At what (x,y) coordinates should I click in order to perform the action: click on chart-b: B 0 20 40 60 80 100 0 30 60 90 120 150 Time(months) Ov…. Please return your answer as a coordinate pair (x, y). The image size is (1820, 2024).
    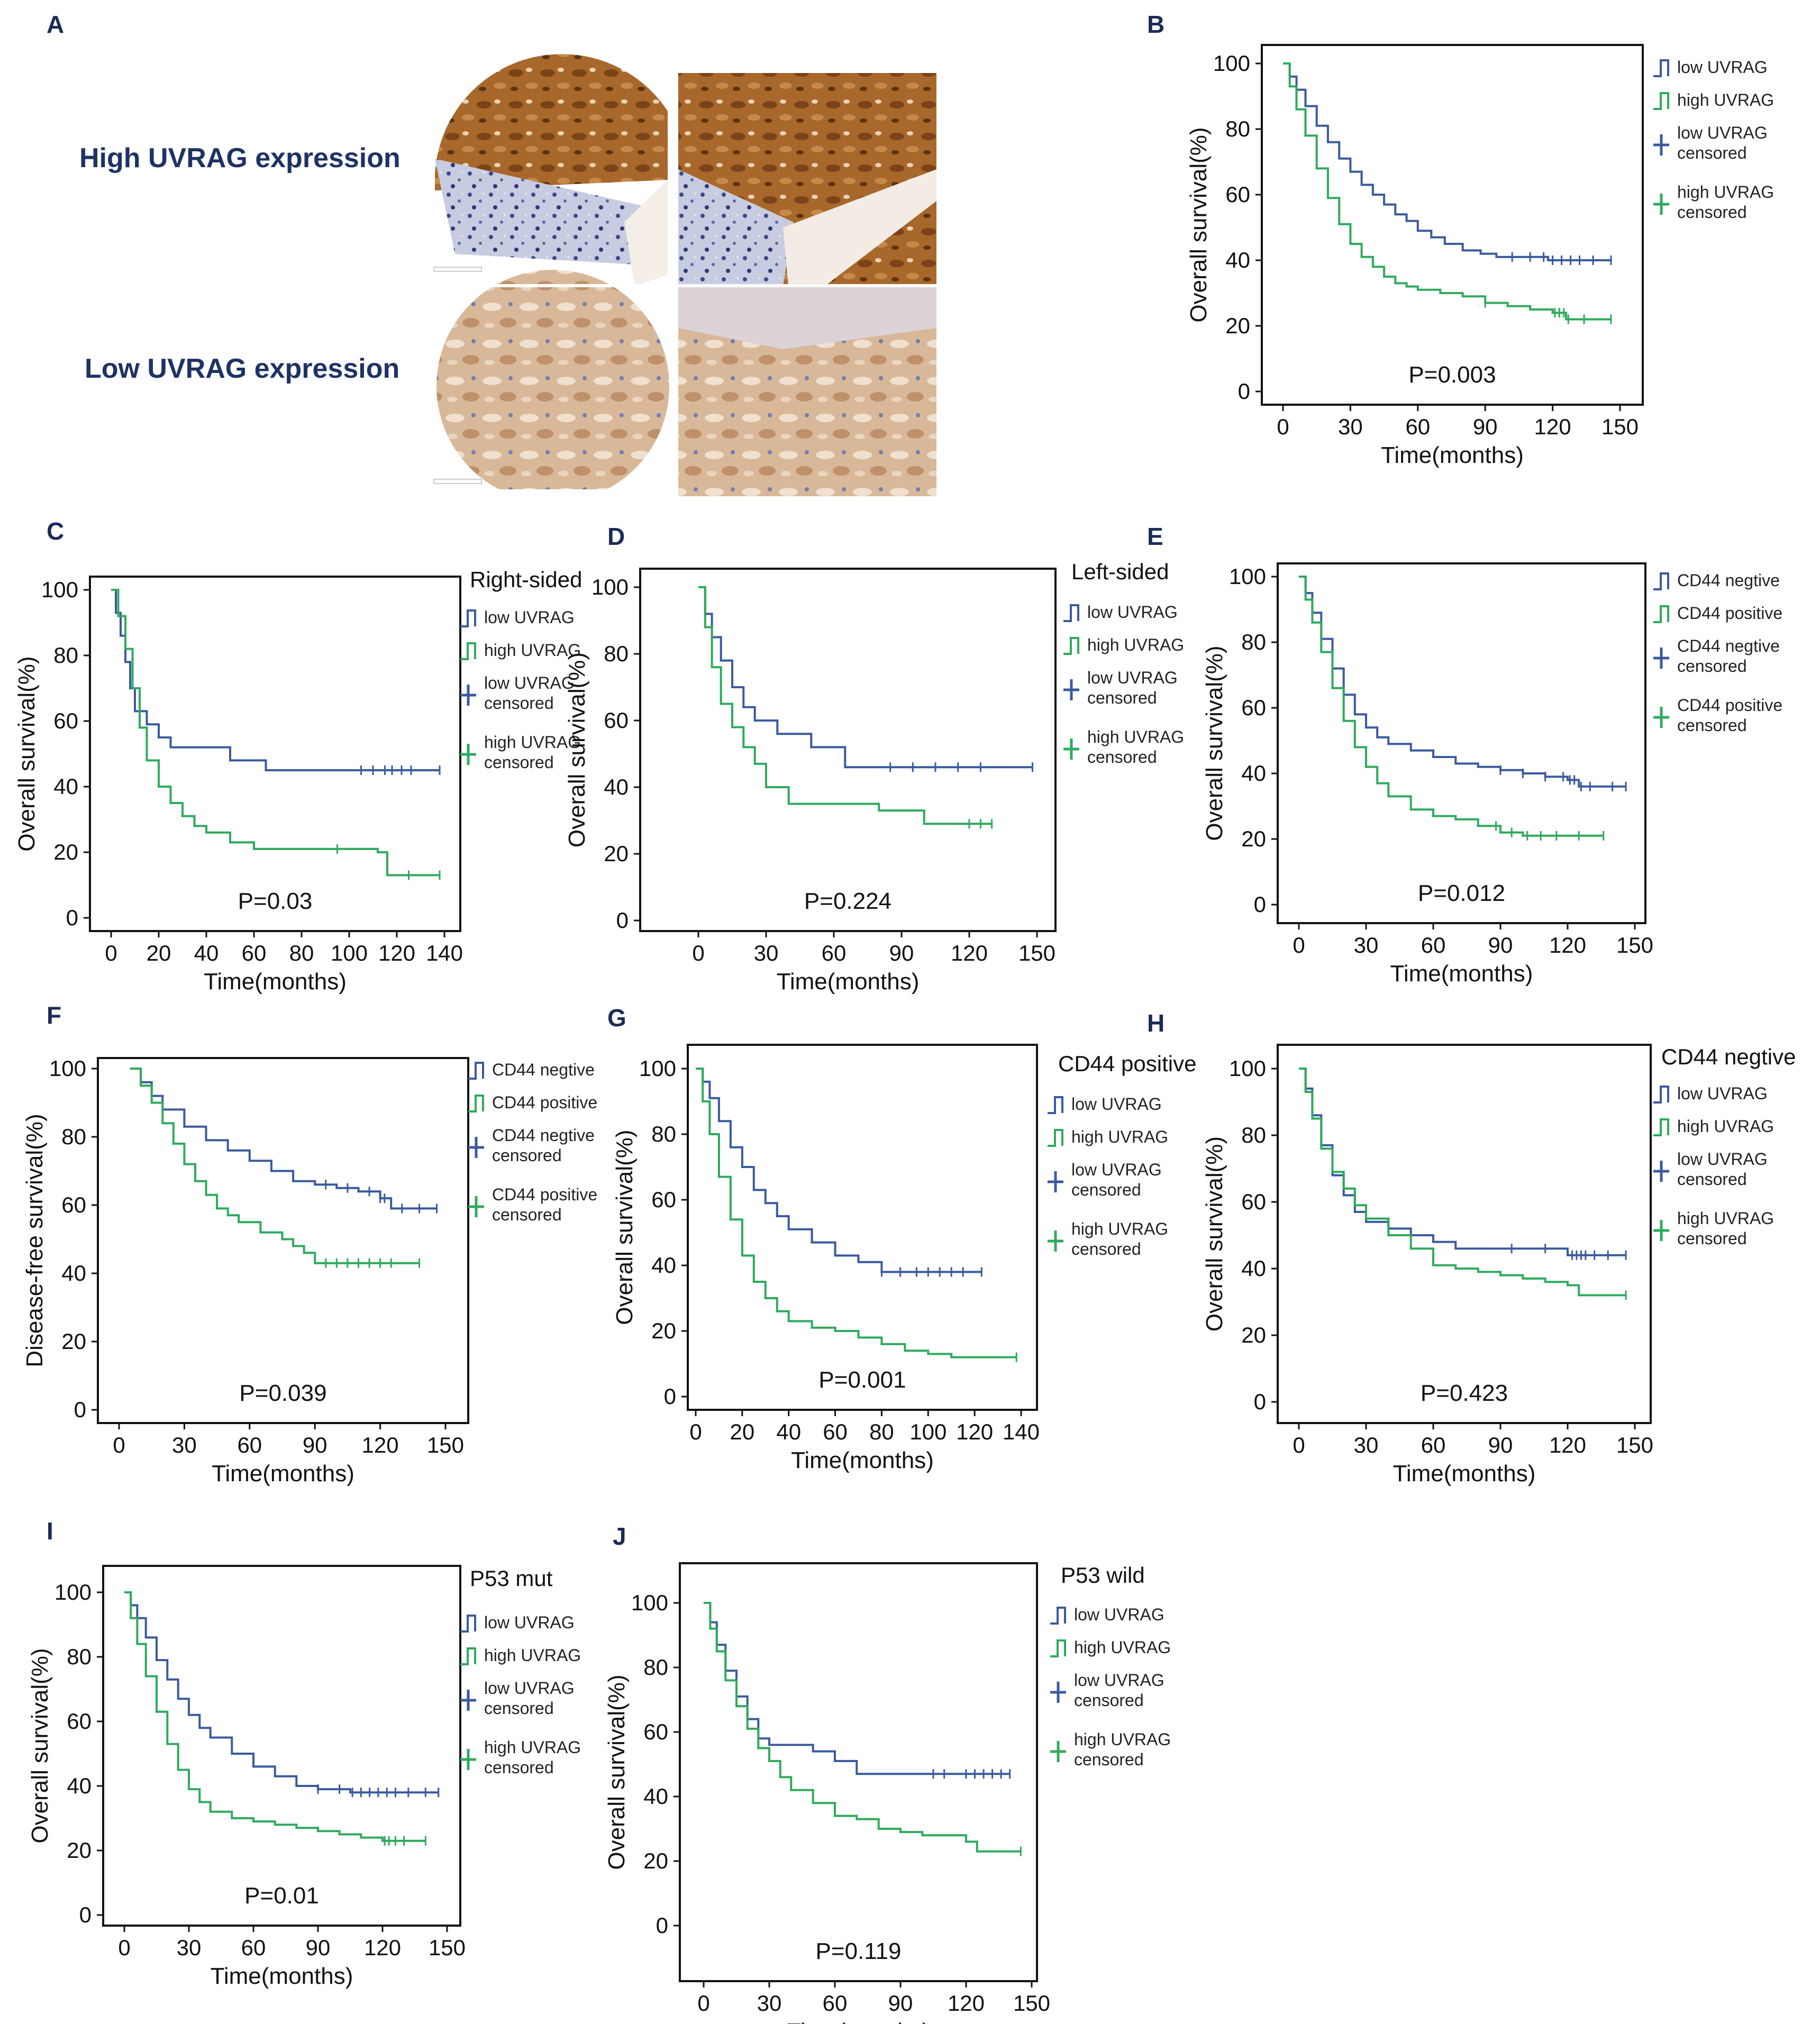
    Looking at the image, I should click on (1460, 239).